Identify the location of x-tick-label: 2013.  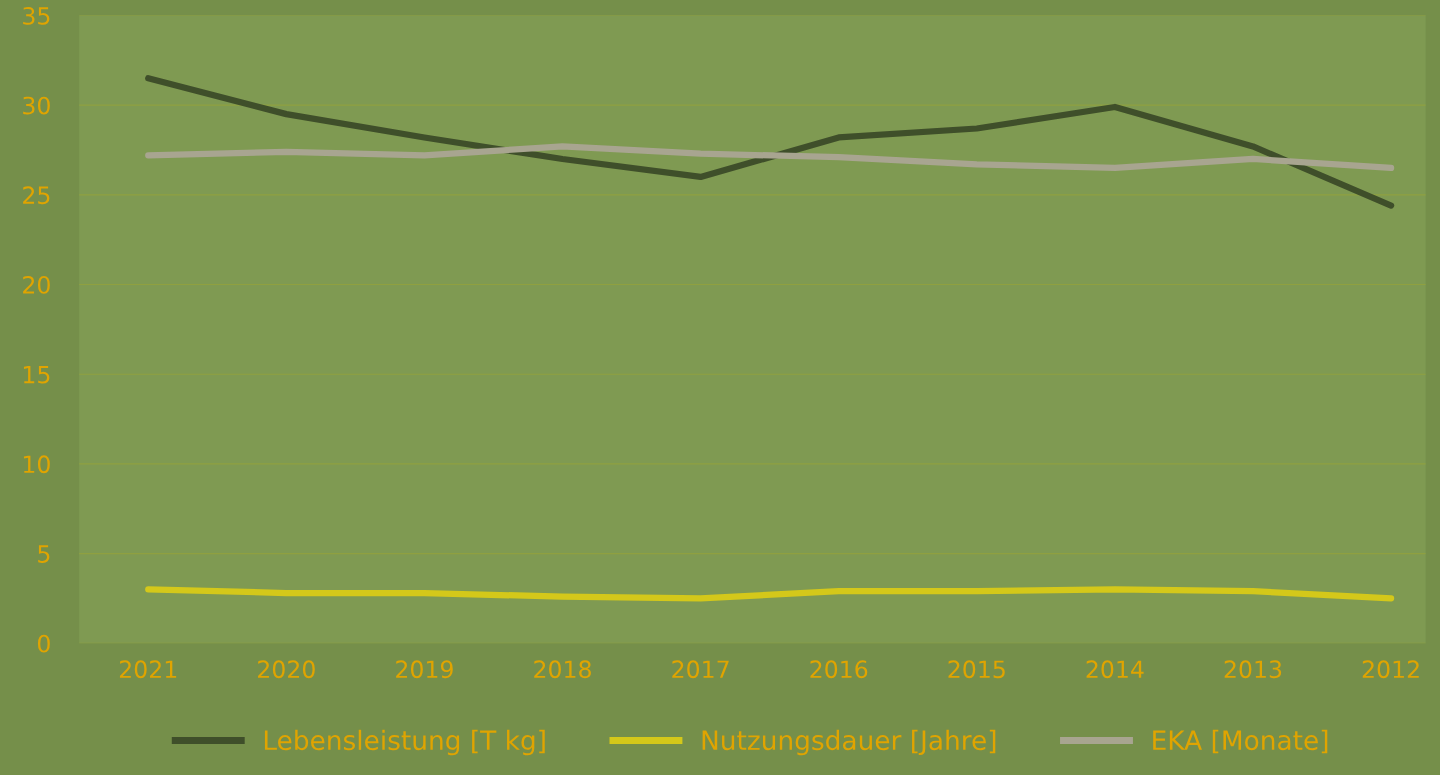
(1253, 669).